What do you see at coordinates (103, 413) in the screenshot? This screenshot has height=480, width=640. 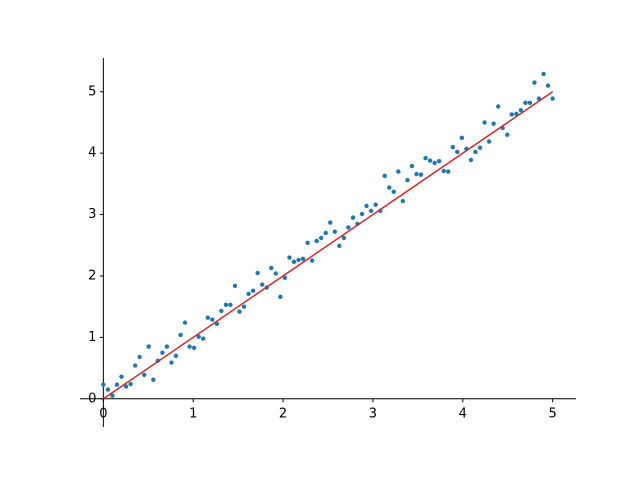 I see `x-tick-label: 0` at bounding box center [103, 413].